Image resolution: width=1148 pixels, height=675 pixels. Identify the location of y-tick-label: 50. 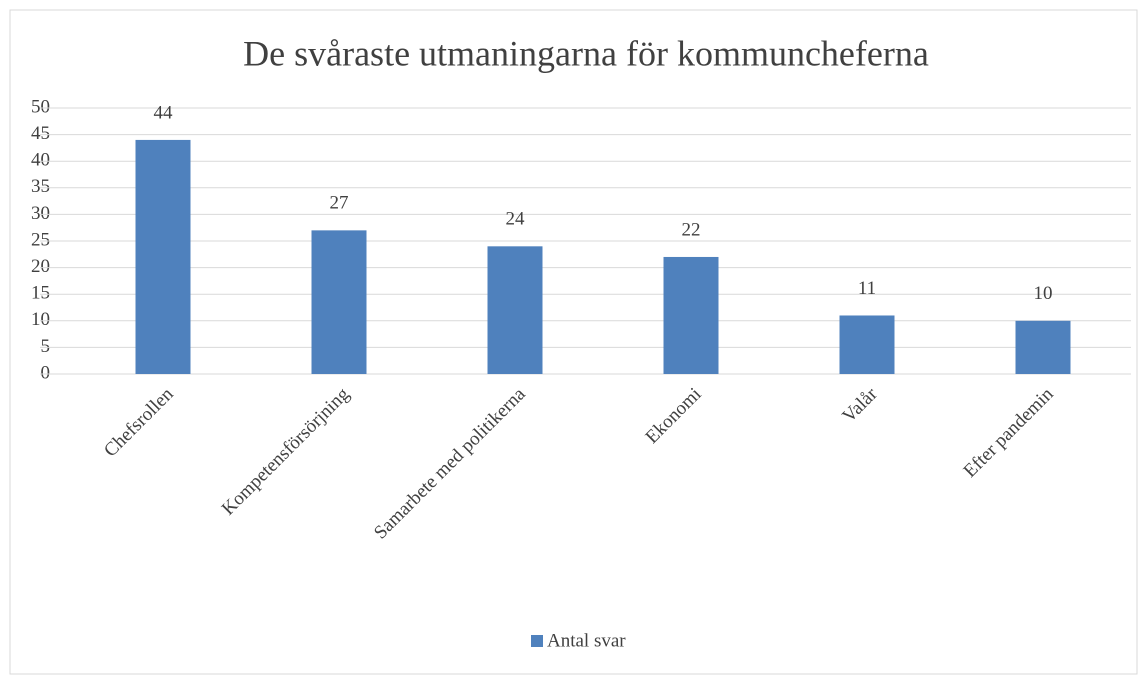
(40, 106).